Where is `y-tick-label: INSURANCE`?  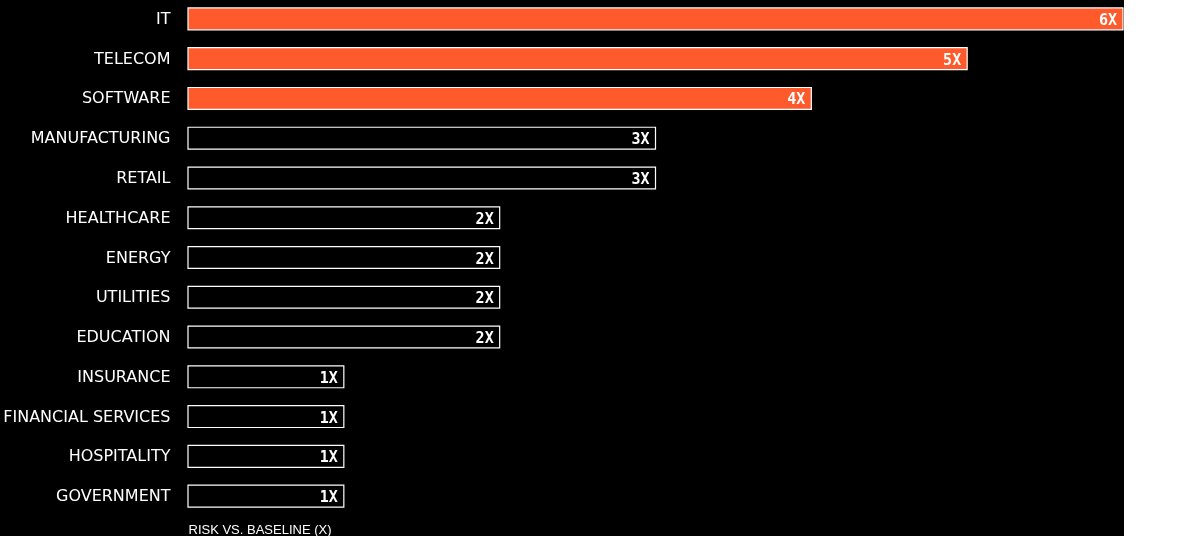 y-tick-label: INSURANCE is located at coordinates (124, 376).